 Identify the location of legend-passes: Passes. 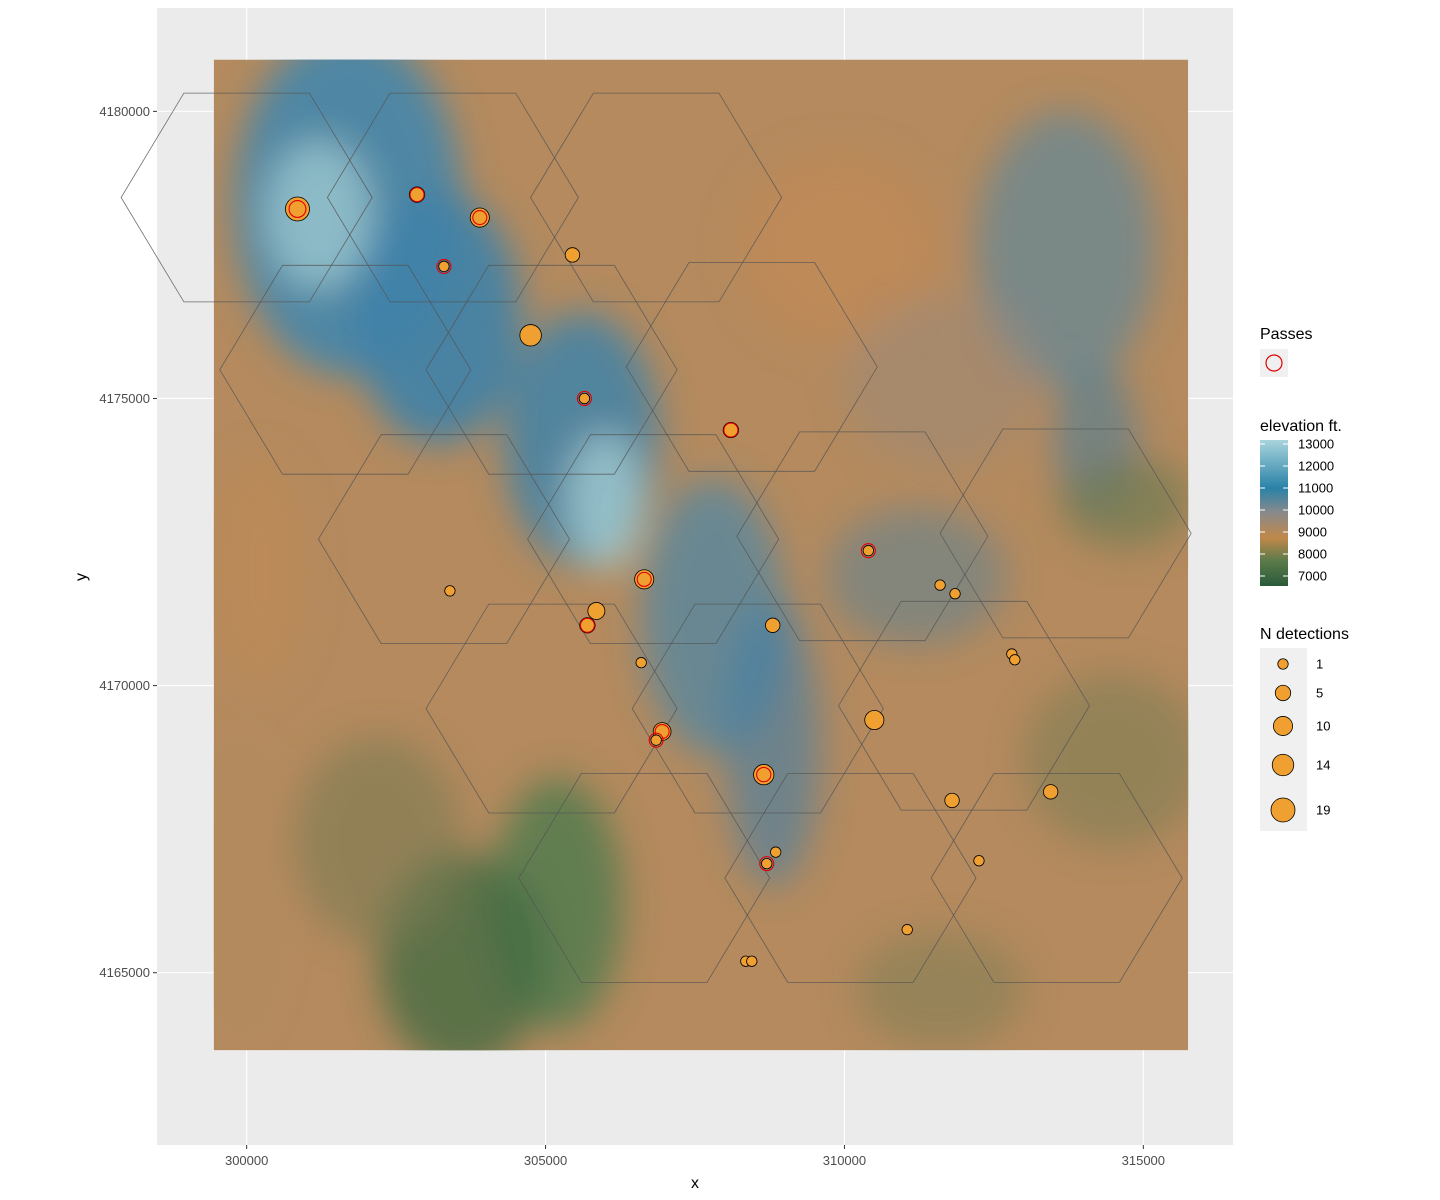
(1286, 351).